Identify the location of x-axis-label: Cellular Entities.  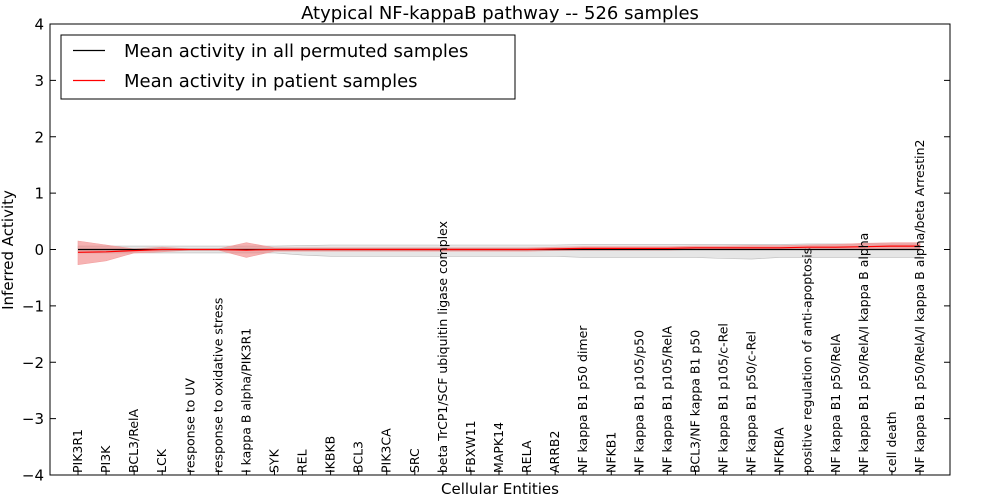
(500, 489).